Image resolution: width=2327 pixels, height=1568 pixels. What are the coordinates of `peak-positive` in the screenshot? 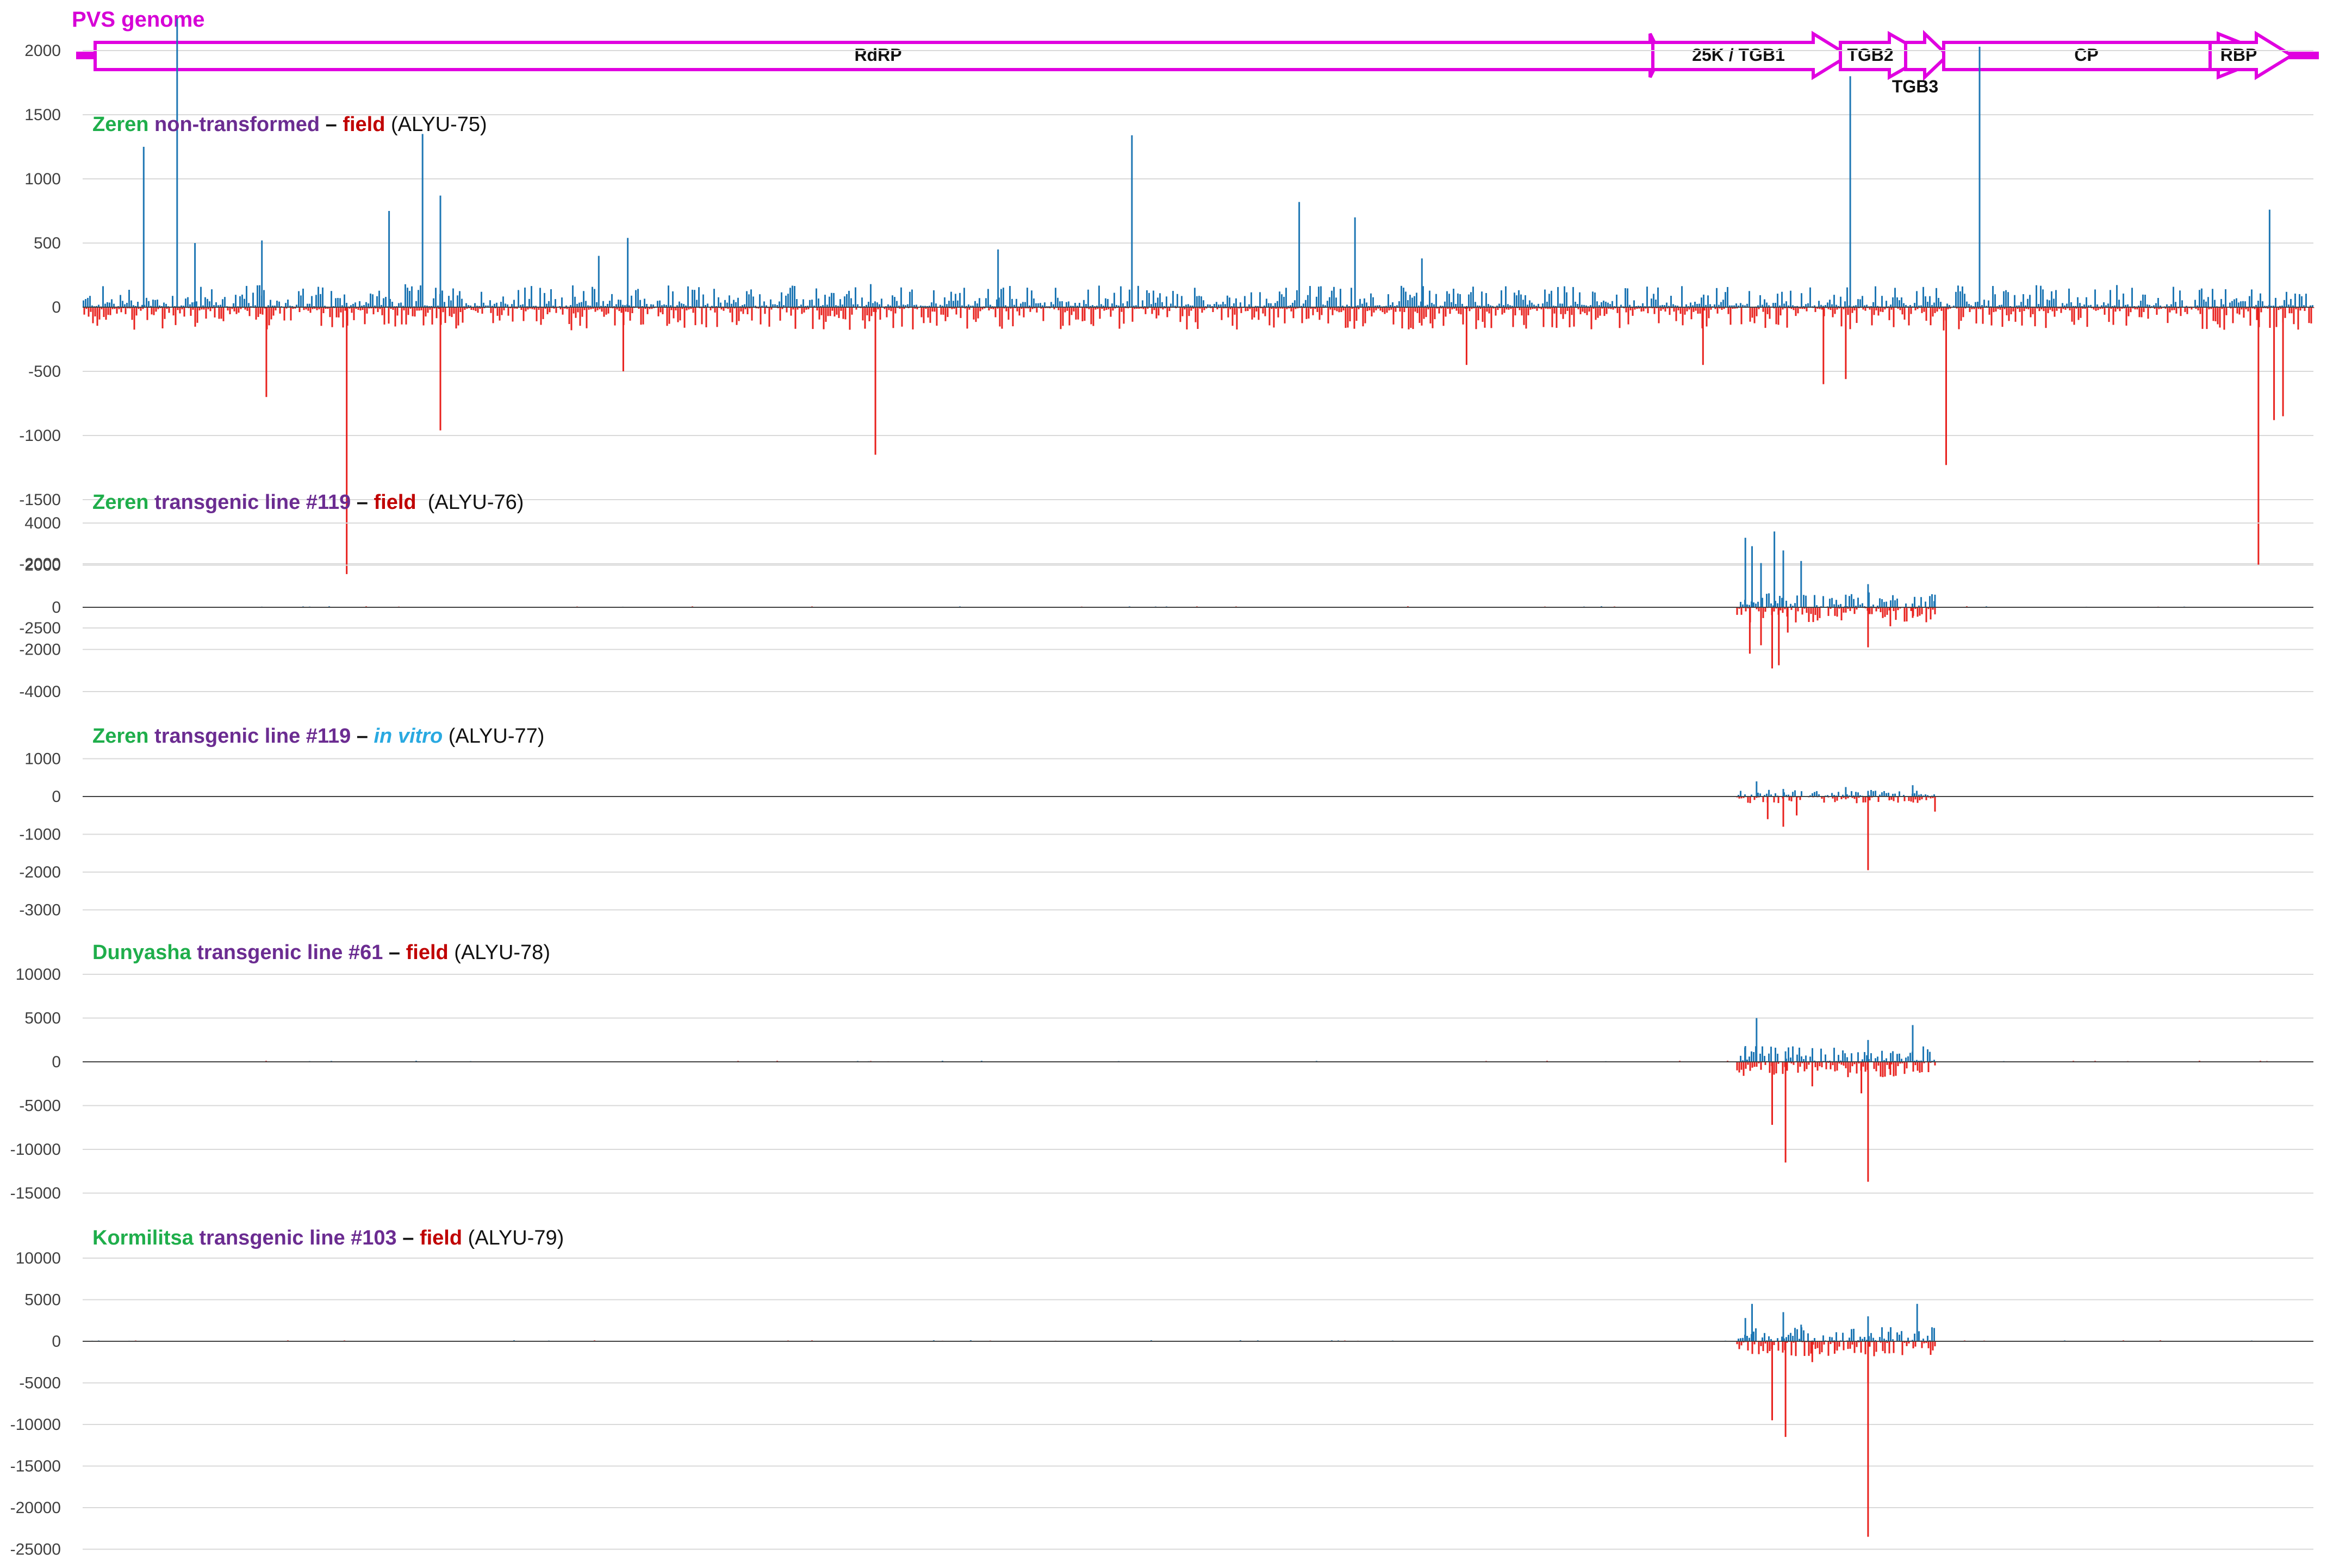 It's located at (1913, 1043).